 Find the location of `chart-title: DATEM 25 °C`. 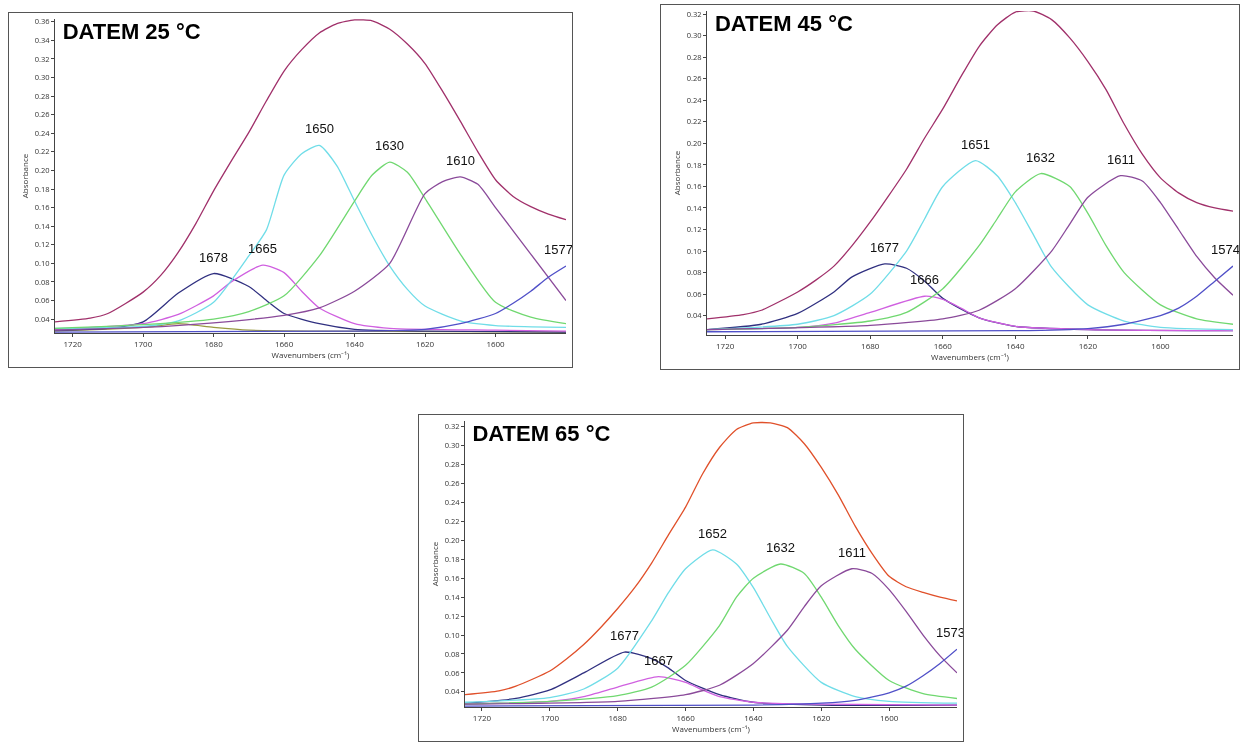

chart-title: DATEM 25 °C is located at coordinates (131, 32).